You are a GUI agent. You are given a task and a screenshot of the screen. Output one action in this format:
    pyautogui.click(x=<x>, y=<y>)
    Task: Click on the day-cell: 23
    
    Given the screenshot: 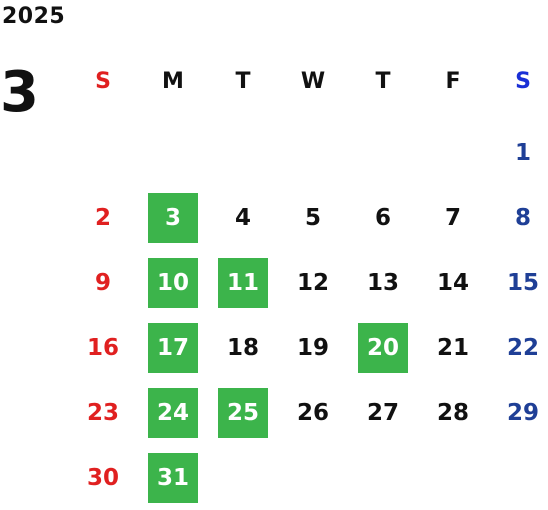 What is the action you would take?
    pyautogui.click(x=103, y=412)
    